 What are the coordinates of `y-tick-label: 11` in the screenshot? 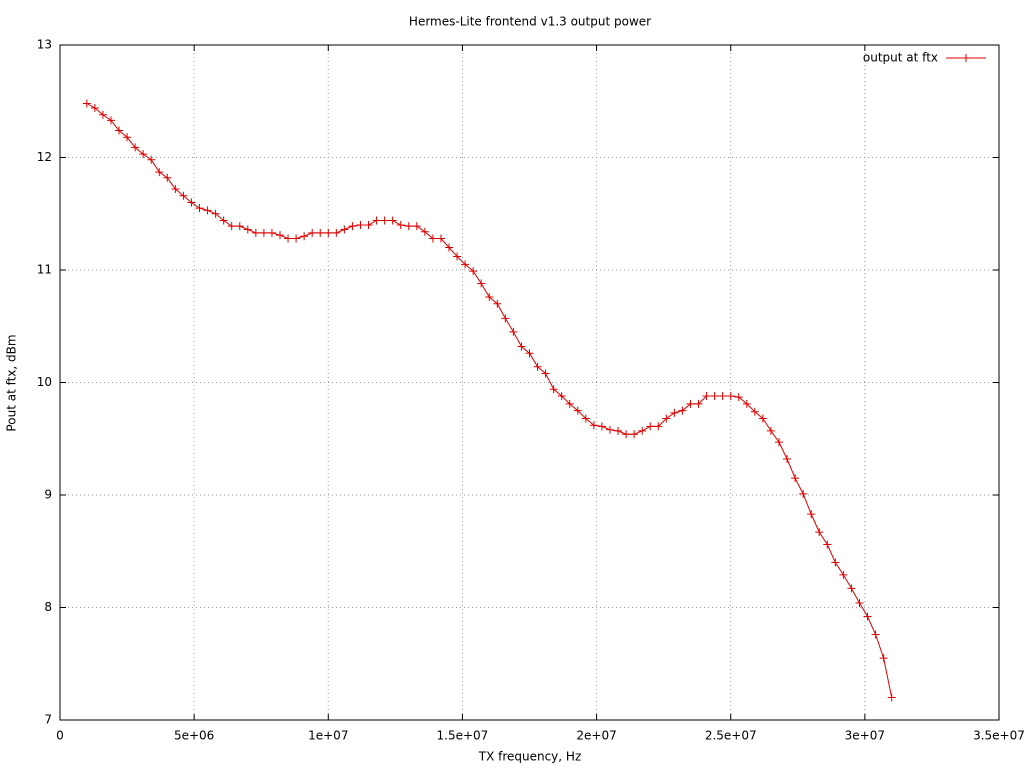 It's located at (44, 270).